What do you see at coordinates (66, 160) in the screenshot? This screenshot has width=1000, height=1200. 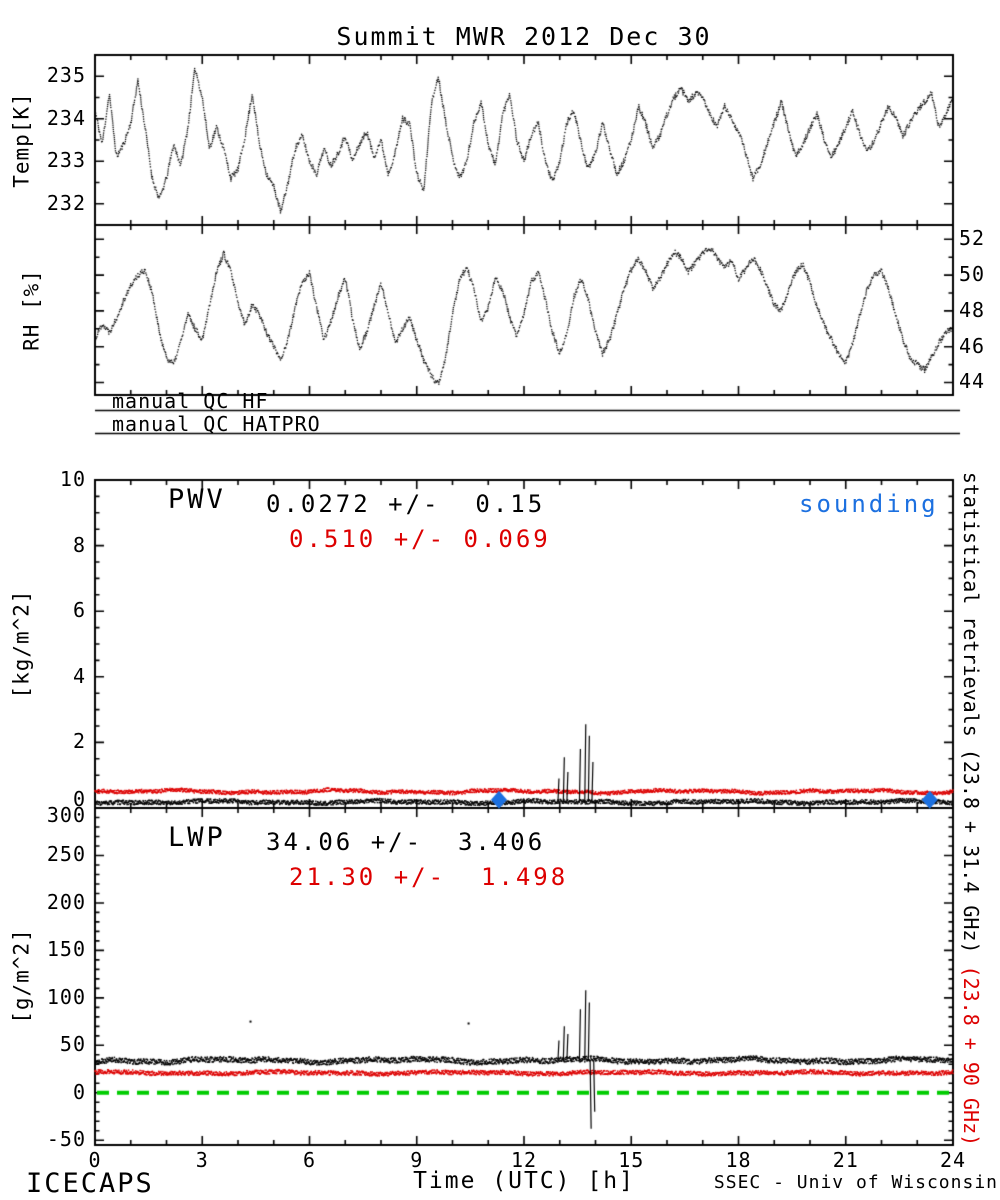 I see `temp-ytick-233: 233` at bounding box center [66, 160].